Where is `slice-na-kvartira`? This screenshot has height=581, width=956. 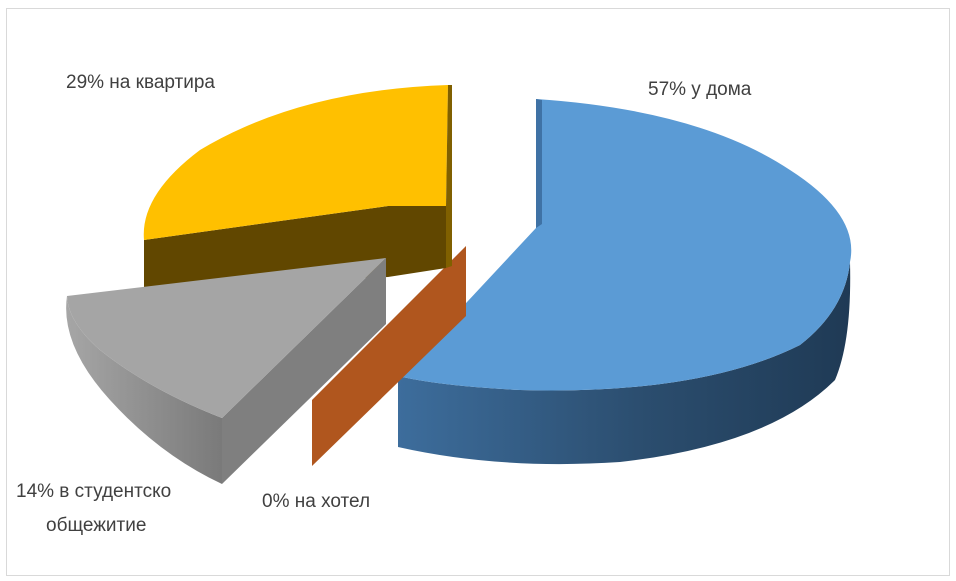 slice-na-kvartira is located at coordinates (297, 186).